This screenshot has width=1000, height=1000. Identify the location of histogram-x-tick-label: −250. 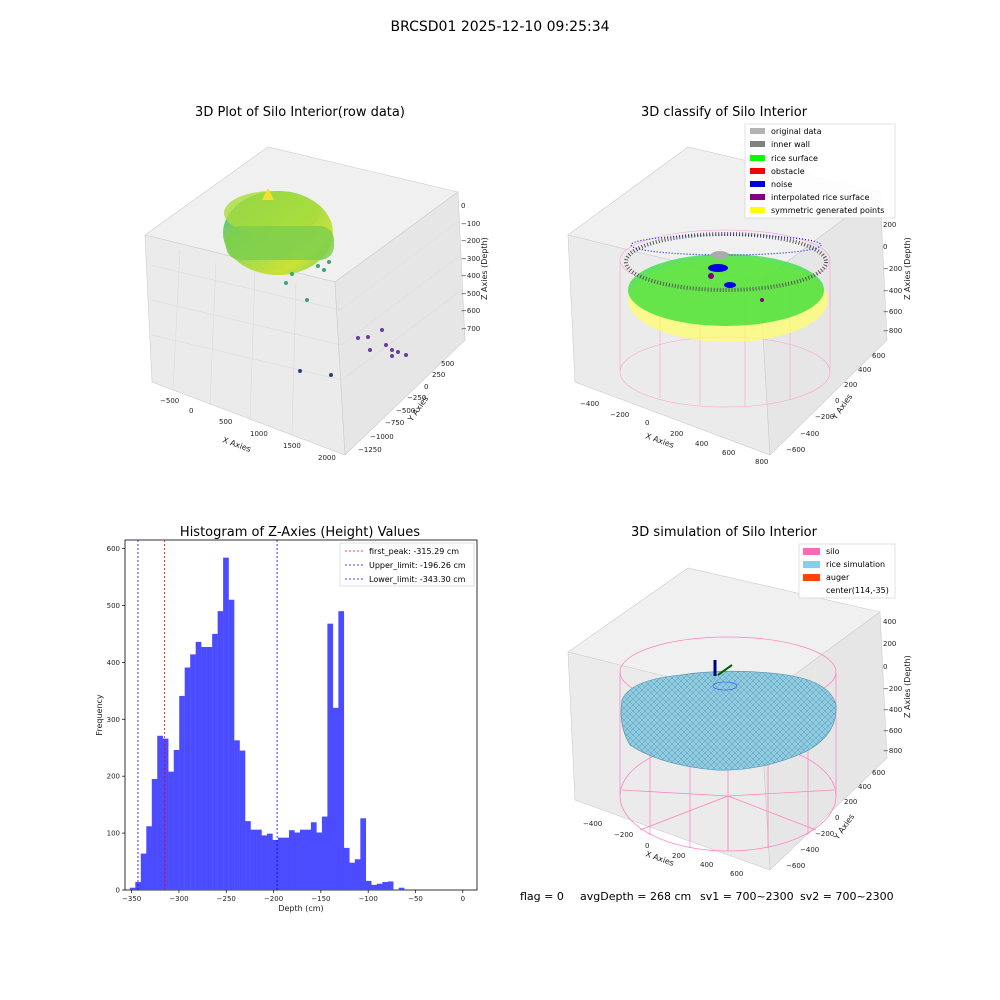
(226, 899).